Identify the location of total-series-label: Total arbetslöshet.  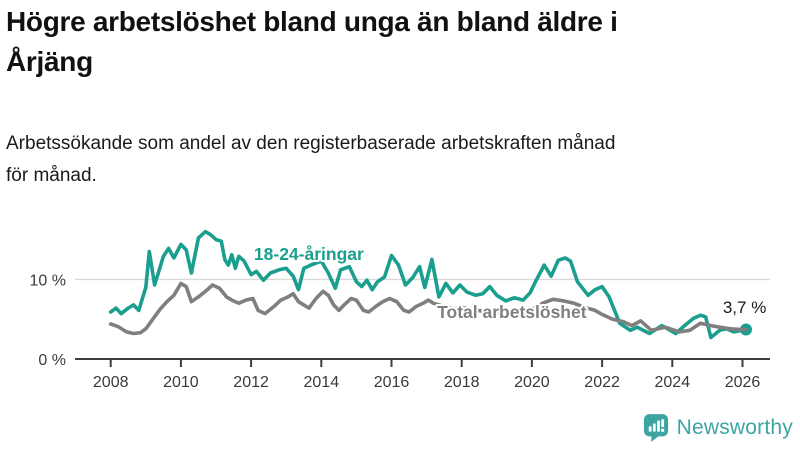
(512, 312).